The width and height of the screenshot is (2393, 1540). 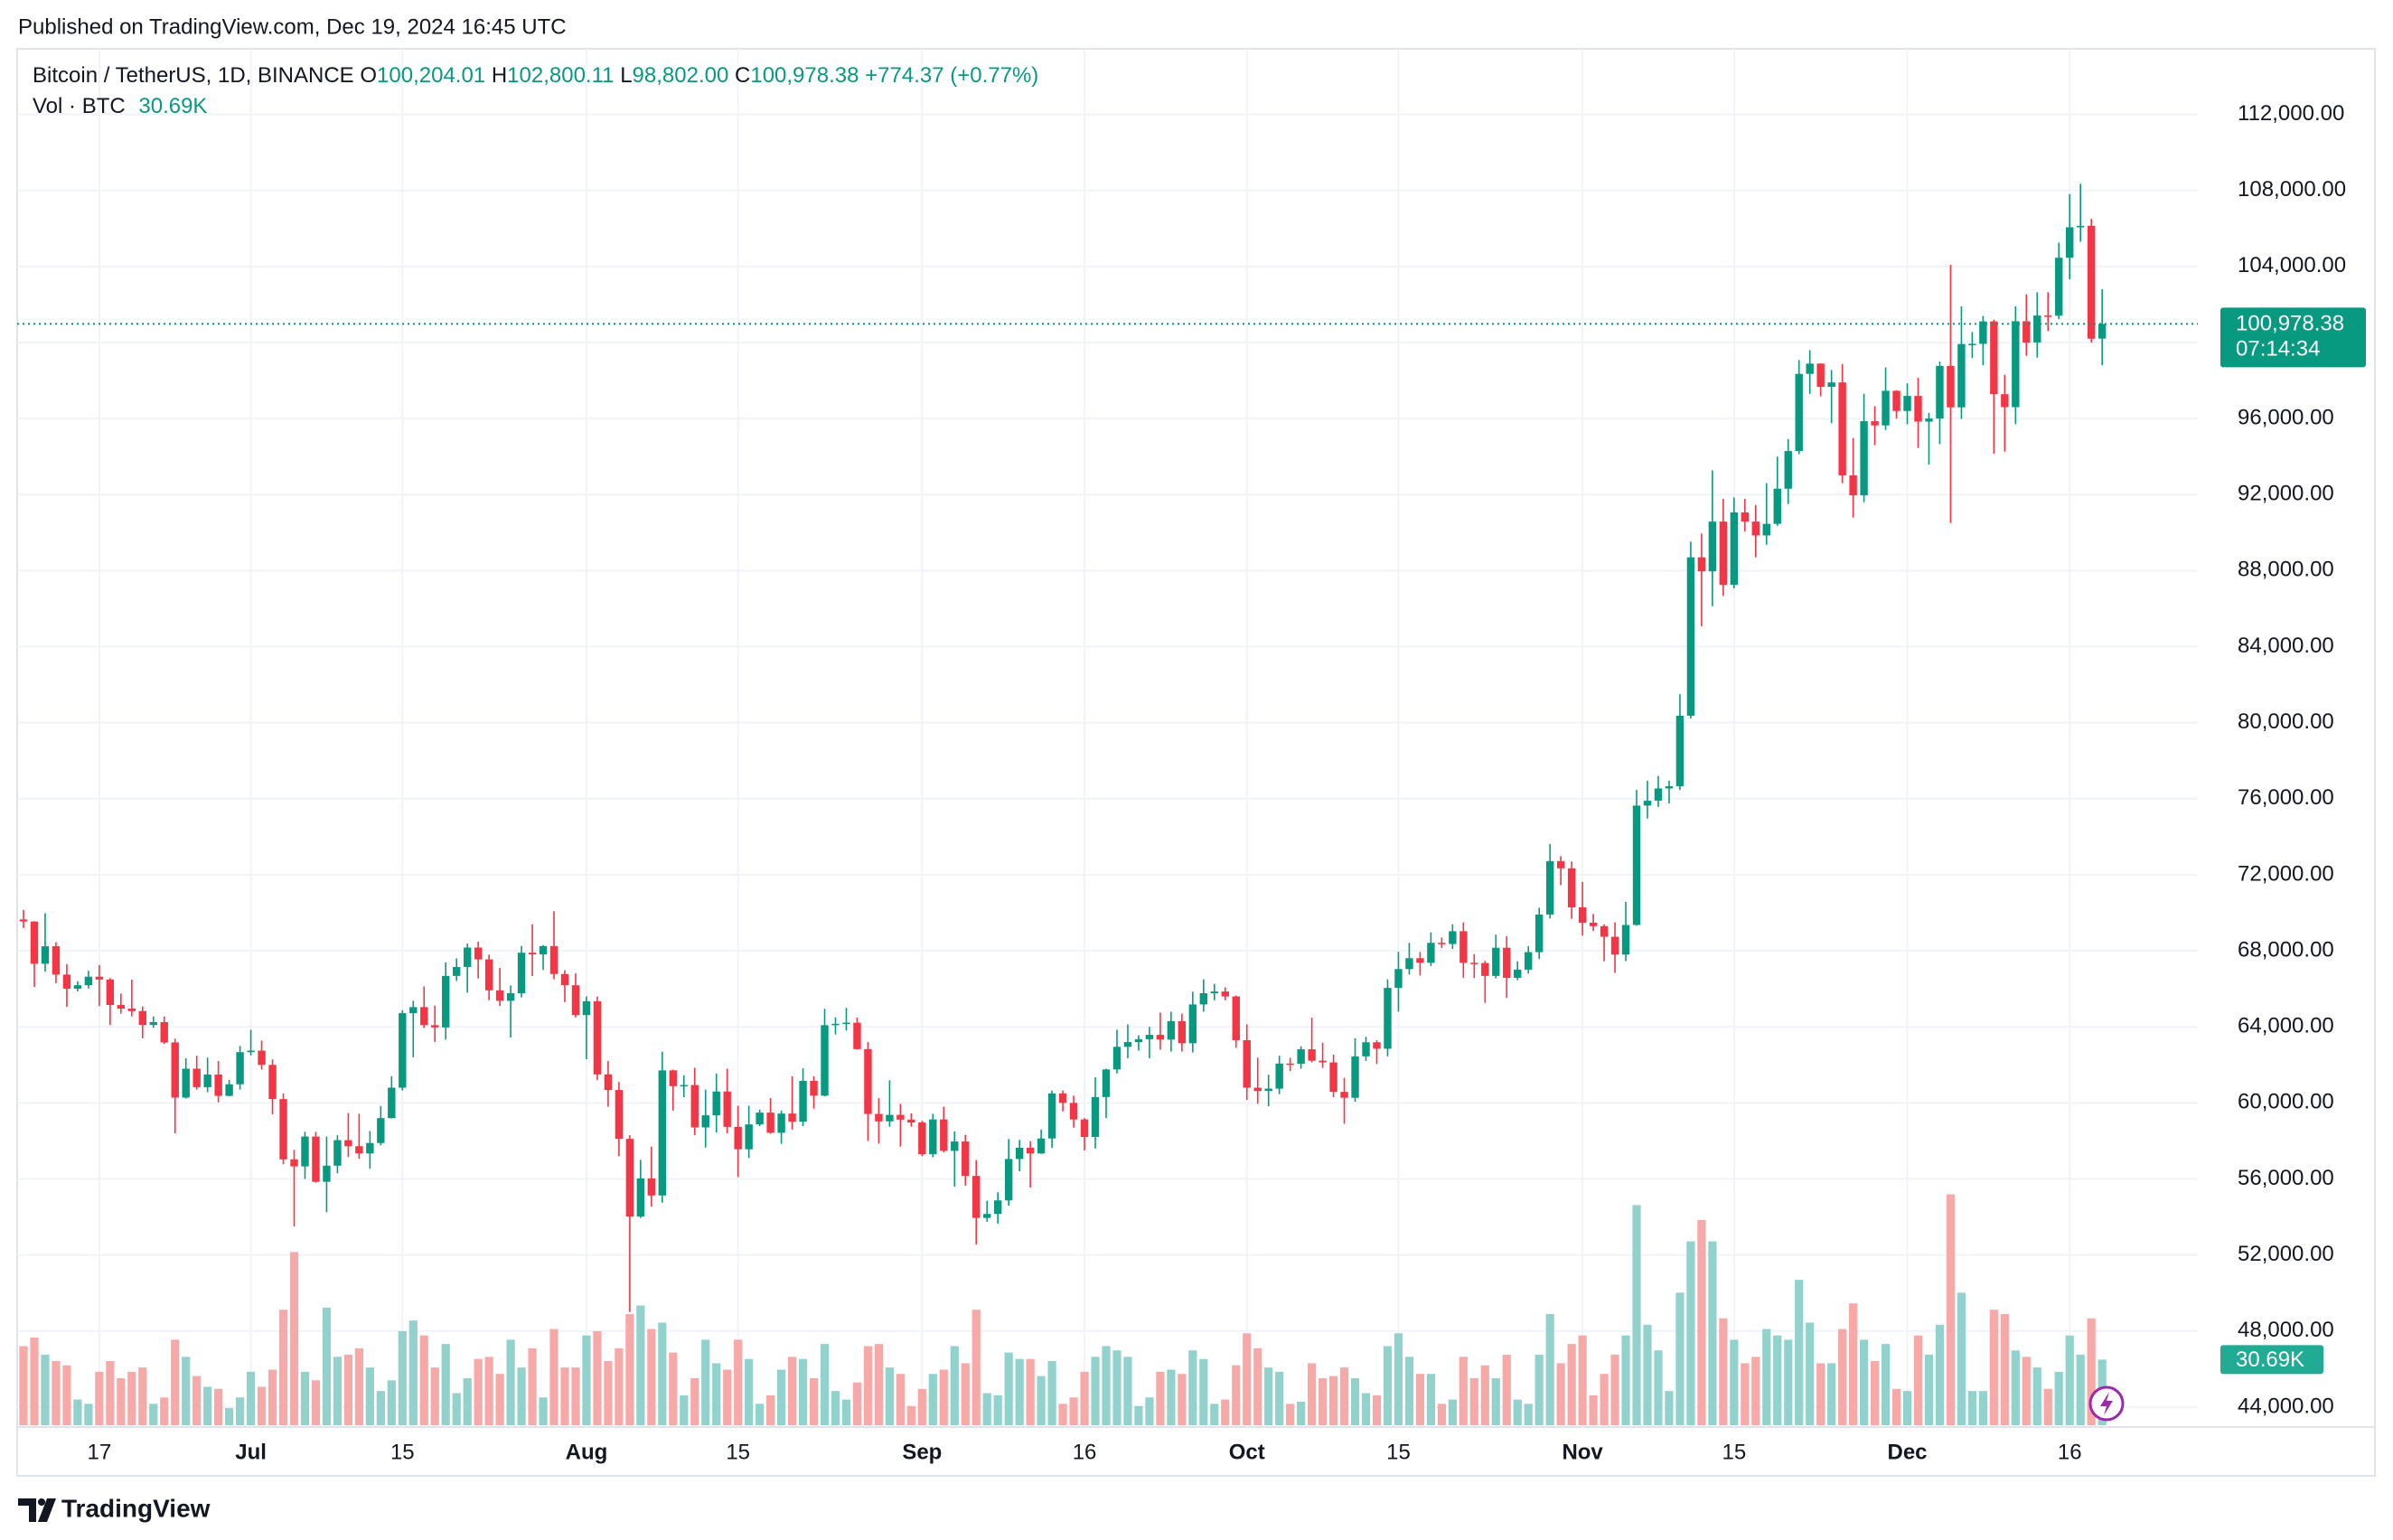 What do you see at coordinates (2286, 949) in the screenshot?
I see `y-tick-label: 68,000.00` at bounding box center [2286, 949].